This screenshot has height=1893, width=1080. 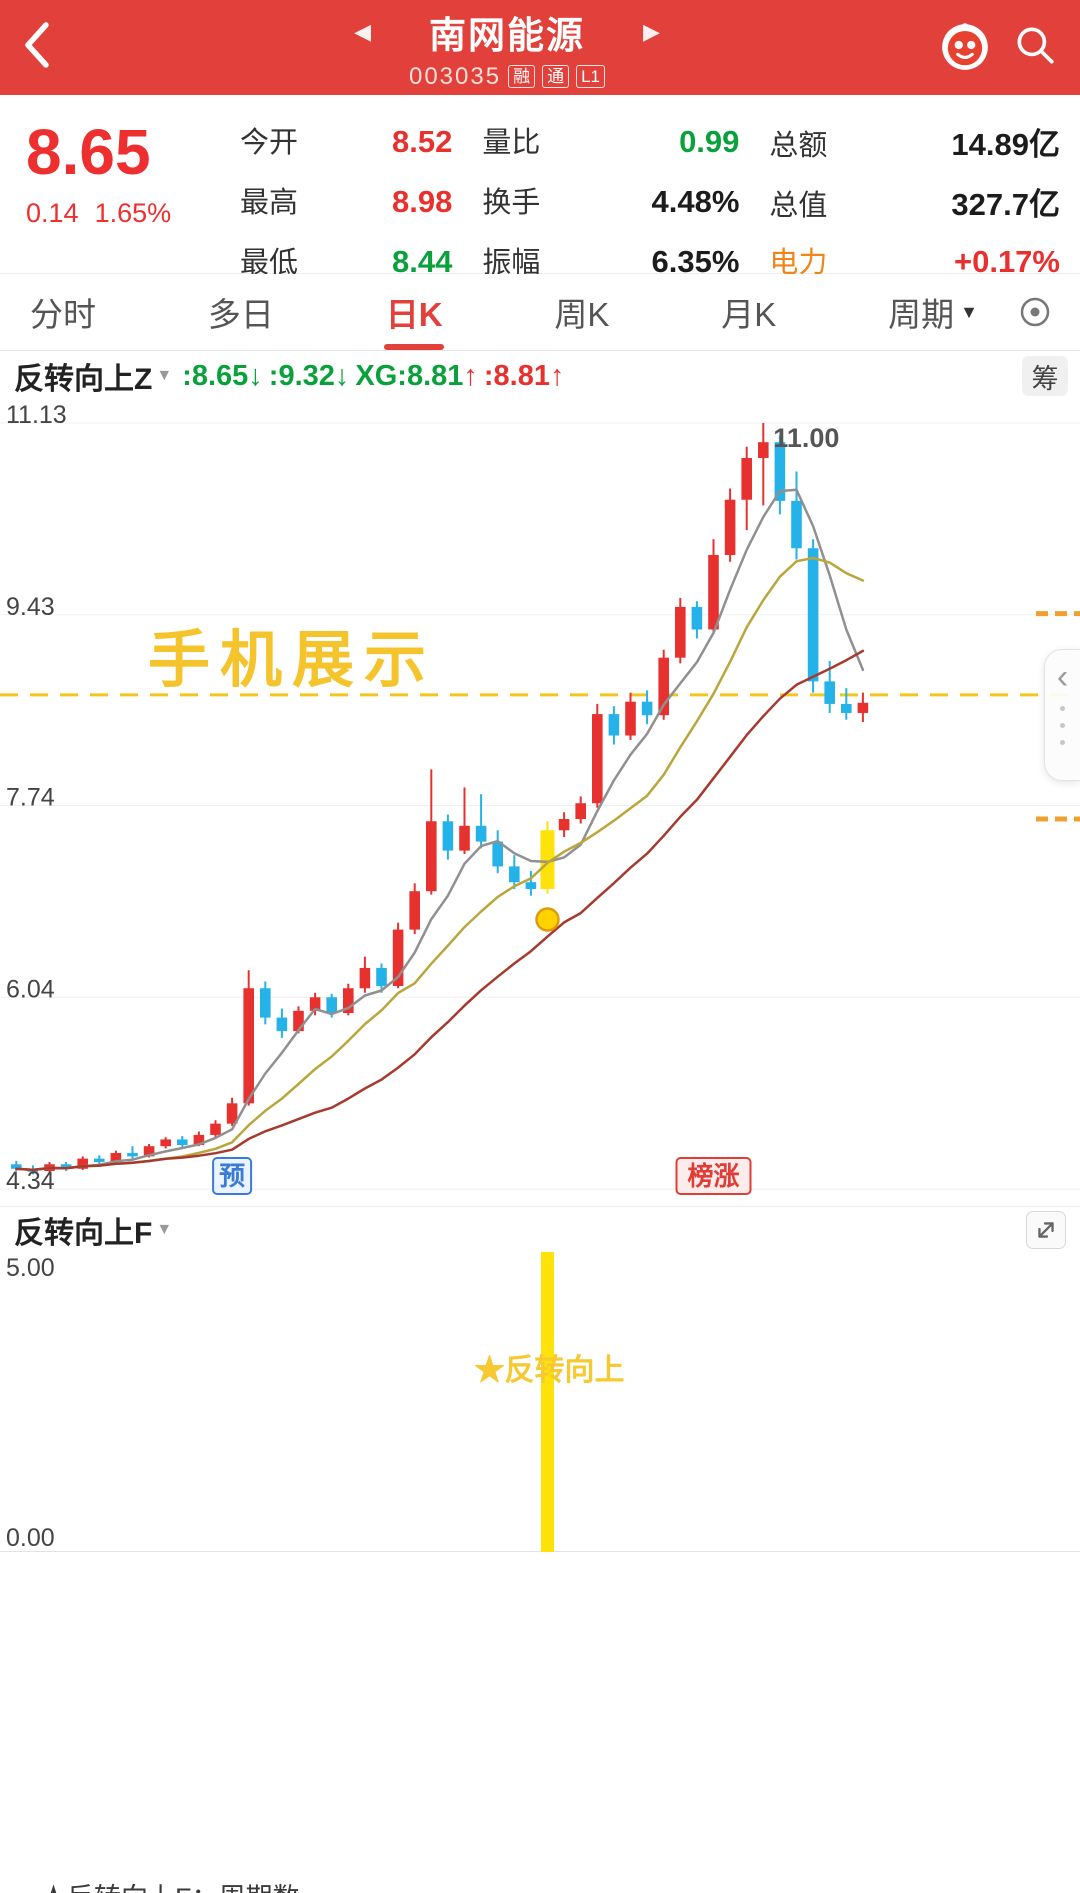 I want to click on last-price: 8.65, so click(x=88, y=152).